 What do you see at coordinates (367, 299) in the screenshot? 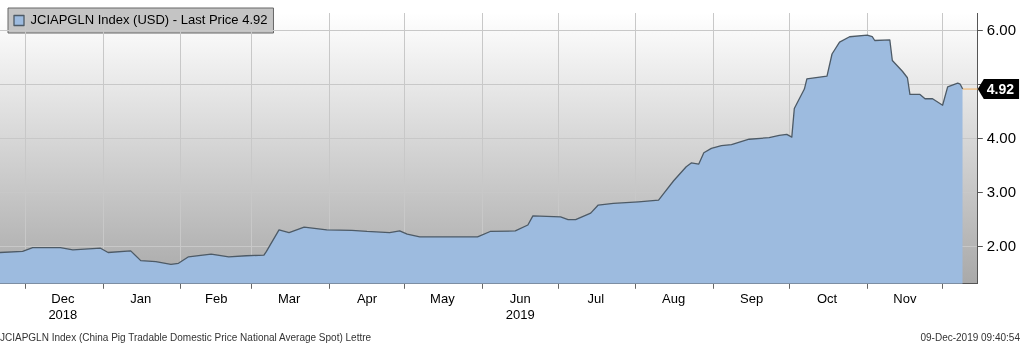
I see `x-tick-label: Apr` at bounding box center [367, 299].